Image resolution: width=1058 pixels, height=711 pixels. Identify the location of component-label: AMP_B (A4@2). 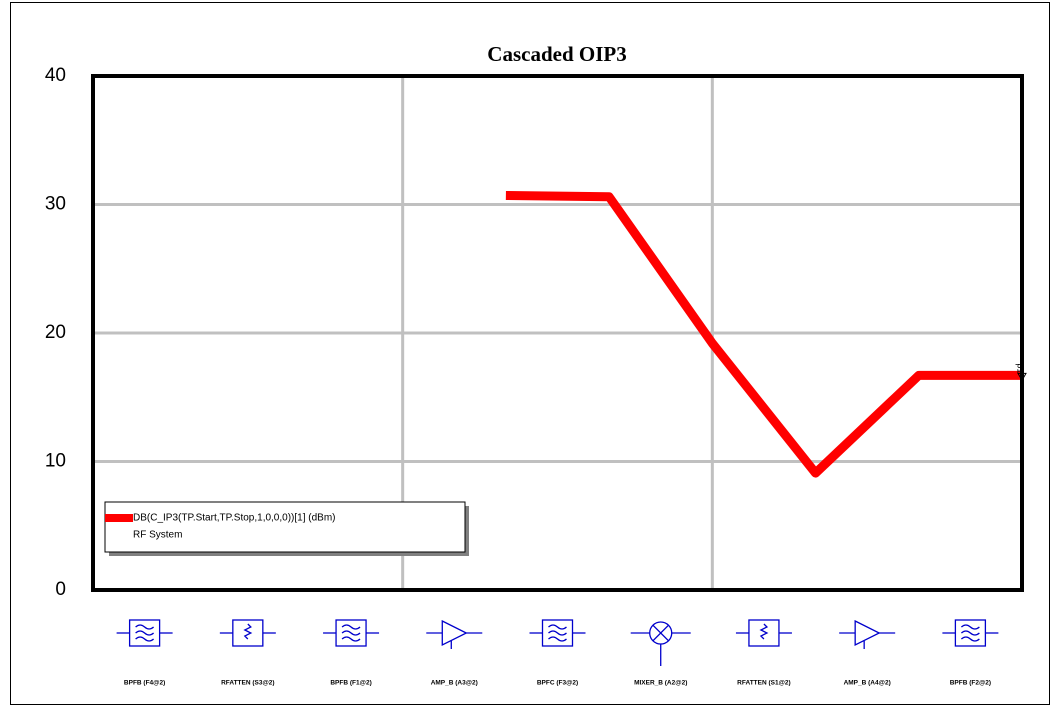
(867, 683).